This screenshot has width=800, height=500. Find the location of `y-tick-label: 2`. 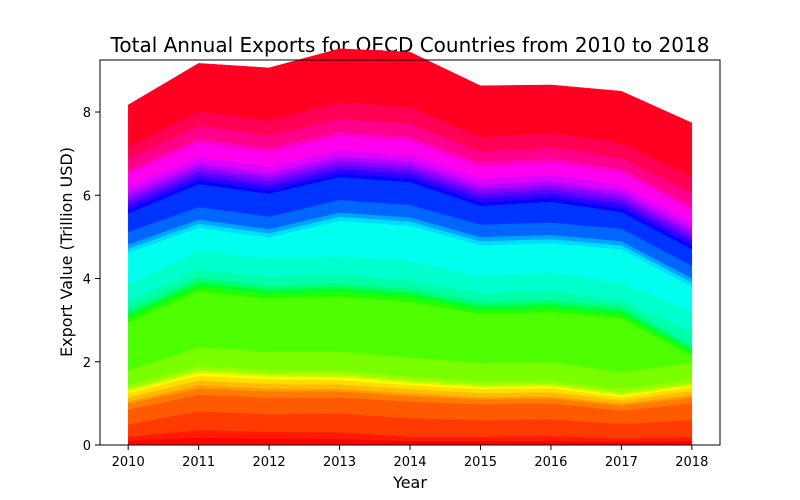

y-tick-label: 2 is located at coordinates (87, 363).